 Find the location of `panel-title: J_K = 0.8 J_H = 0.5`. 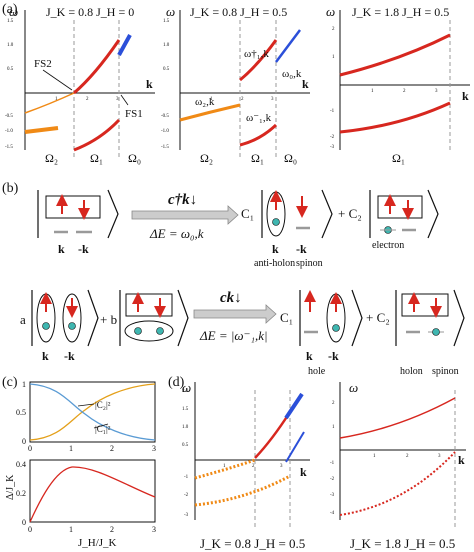

panel-title: J_K = 0.8 J_H = 0.5 is located at coordinates (238, 12).